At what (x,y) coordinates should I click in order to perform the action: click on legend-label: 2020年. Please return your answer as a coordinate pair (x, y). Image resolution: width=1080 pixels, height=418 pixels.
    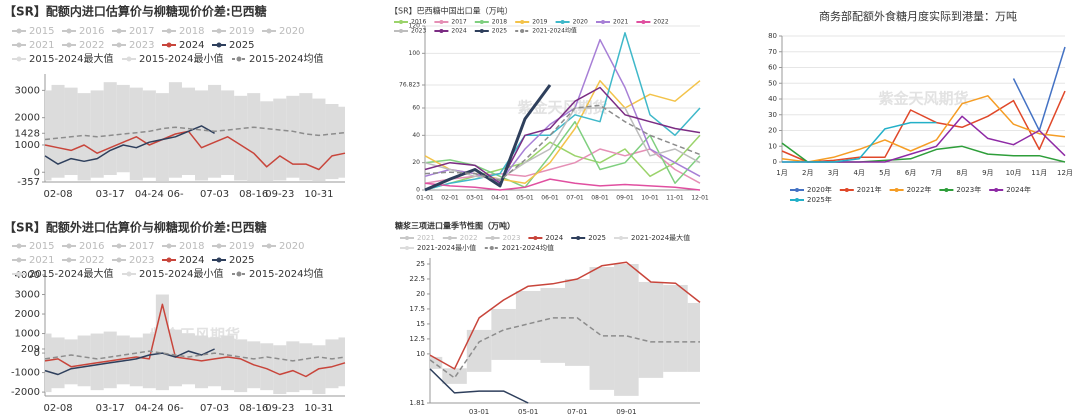
    Looking at the image, I should click on (819, 189).